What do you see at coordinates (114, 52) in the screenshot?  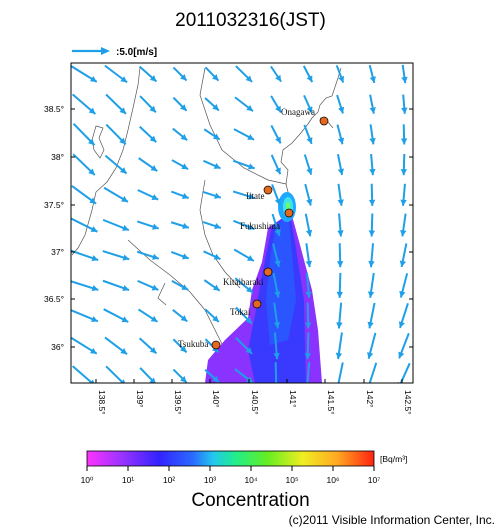 I see `vector-legend: :5.0[m/s]` at bounding box center [114, 52].